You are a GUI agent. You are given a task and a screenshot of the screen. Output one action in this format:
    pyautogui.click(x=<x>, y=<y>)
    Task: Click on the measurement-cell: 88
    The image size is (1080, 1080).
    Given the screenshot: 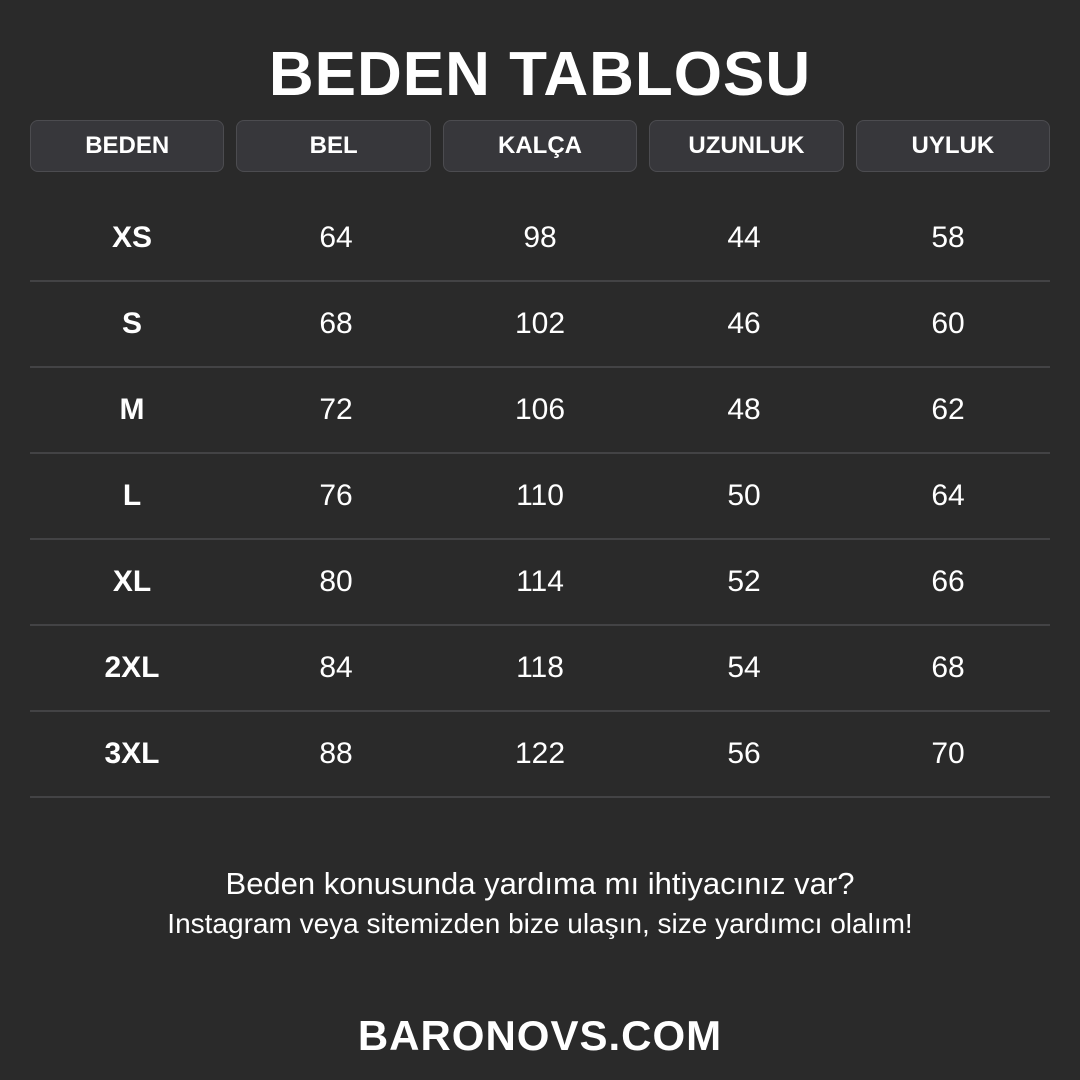 What is the action you would take?
    pyautogui.click(x=336, y=753)
    